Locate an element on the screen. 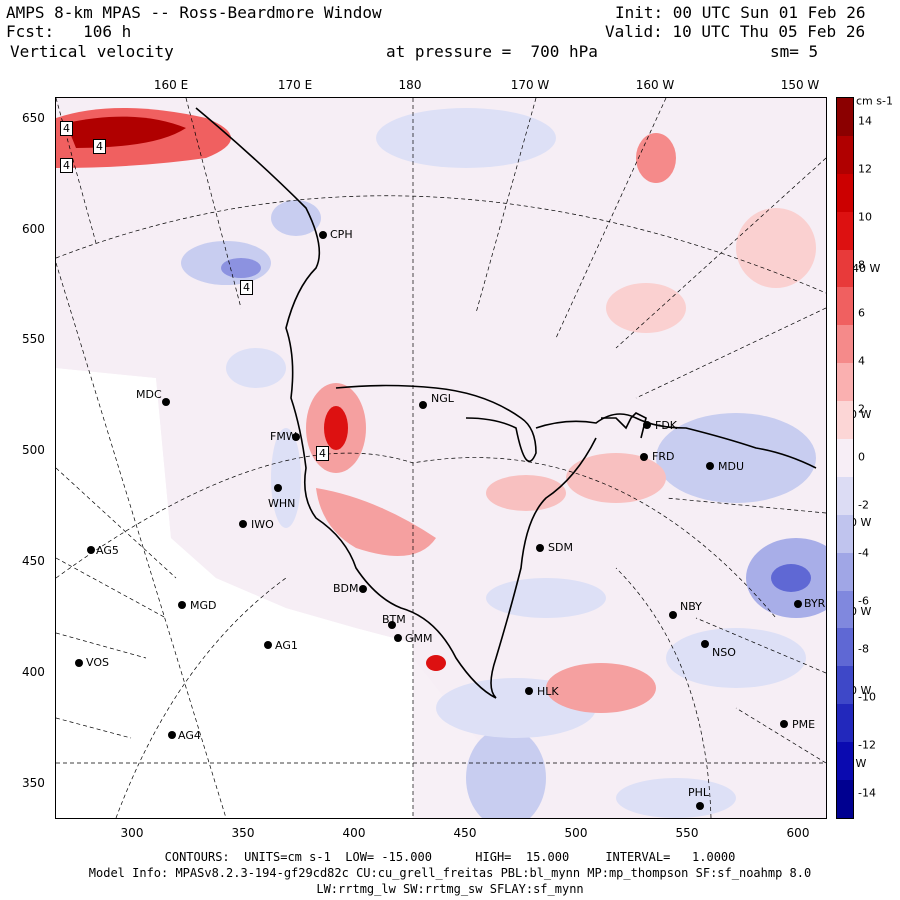 Image resolution: width=900 pixels, height=900 pixels. smoothing-label: sm= 5 is located at coordinates (794, 51).